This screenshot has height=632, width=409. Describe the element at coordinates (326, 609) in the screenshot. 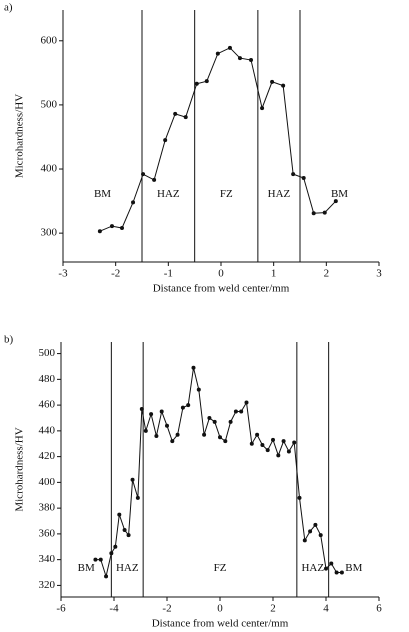

I see `x-tick-label: 4` at that location.